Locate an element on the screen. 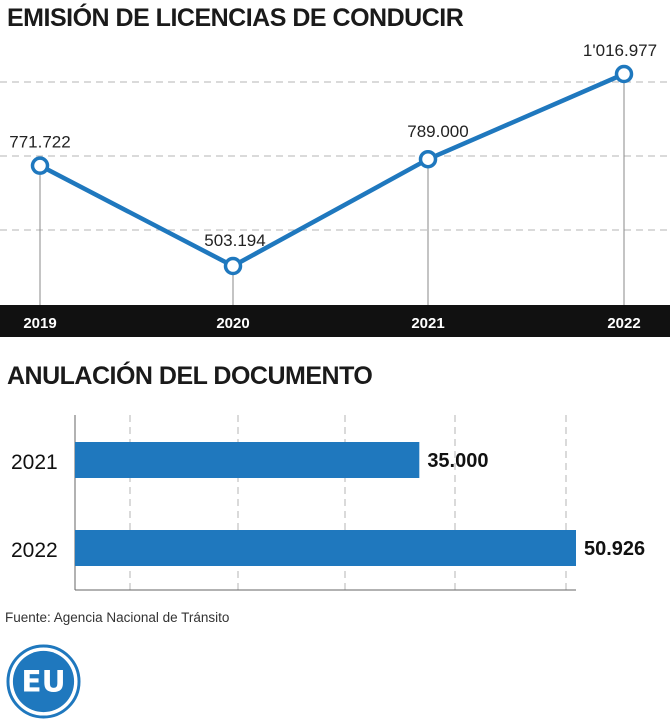  bar-chart-title: ANULACIÓN DEL DOCUMENTO is located at coordinates (190, 376).